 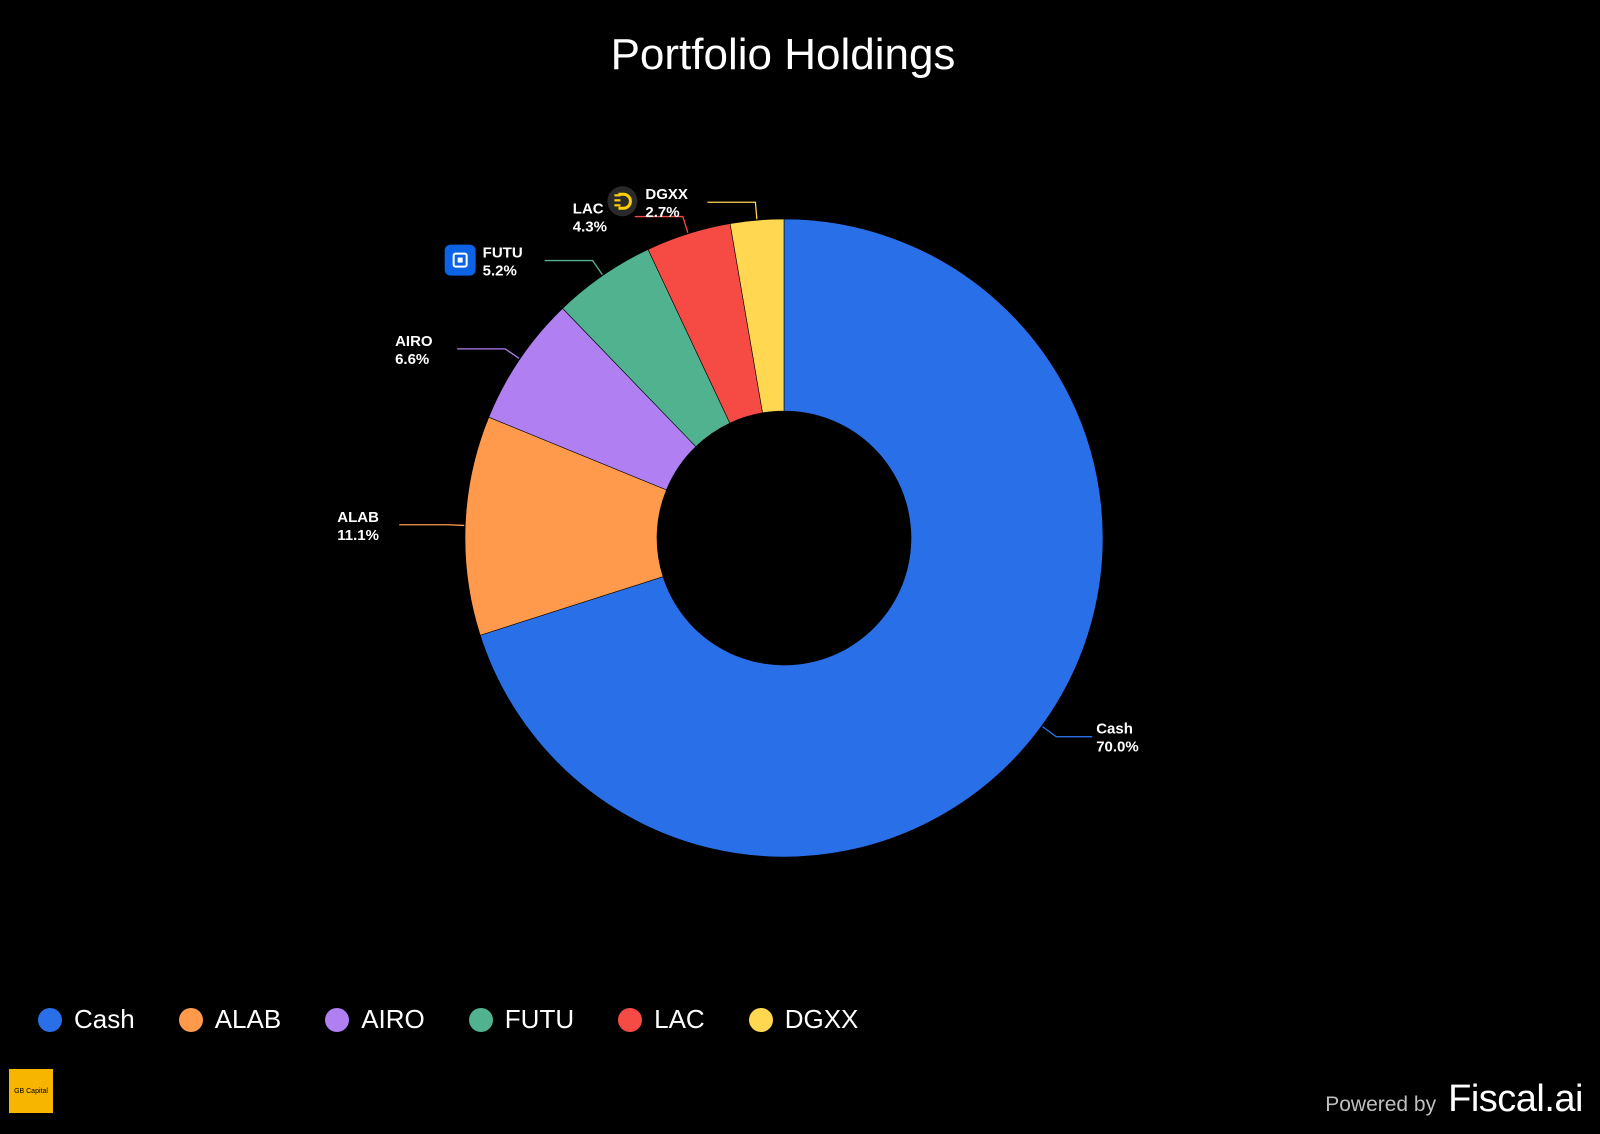 I want to click on gb-capital-logo: GB Capital, so click(x=31, y=1091).